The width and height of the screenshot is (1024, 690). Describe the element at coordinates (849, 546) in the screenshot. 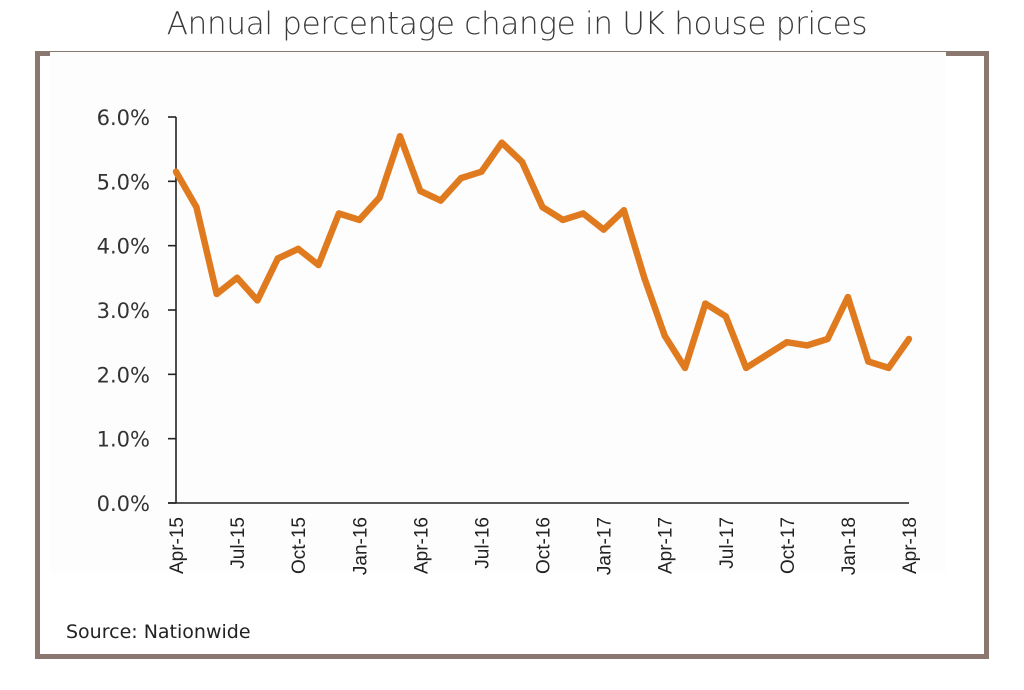

I see `x-tick-label: Jan-18` at that location.